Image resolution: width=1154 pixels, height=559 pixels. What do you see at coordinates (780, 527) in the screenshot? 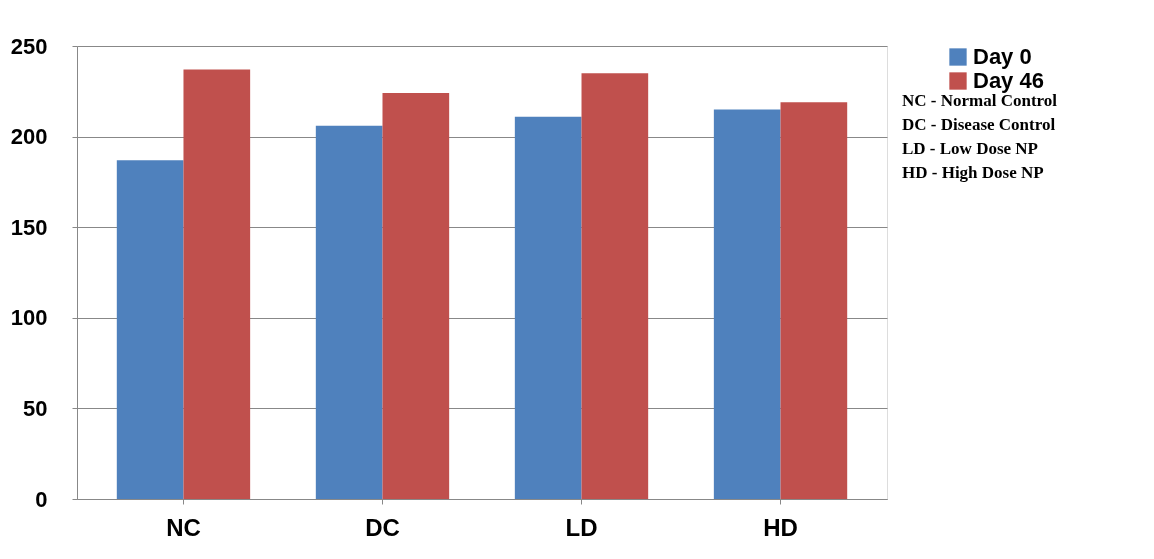
I see `x-tick-label: HD` at bounding box center [780, 527].